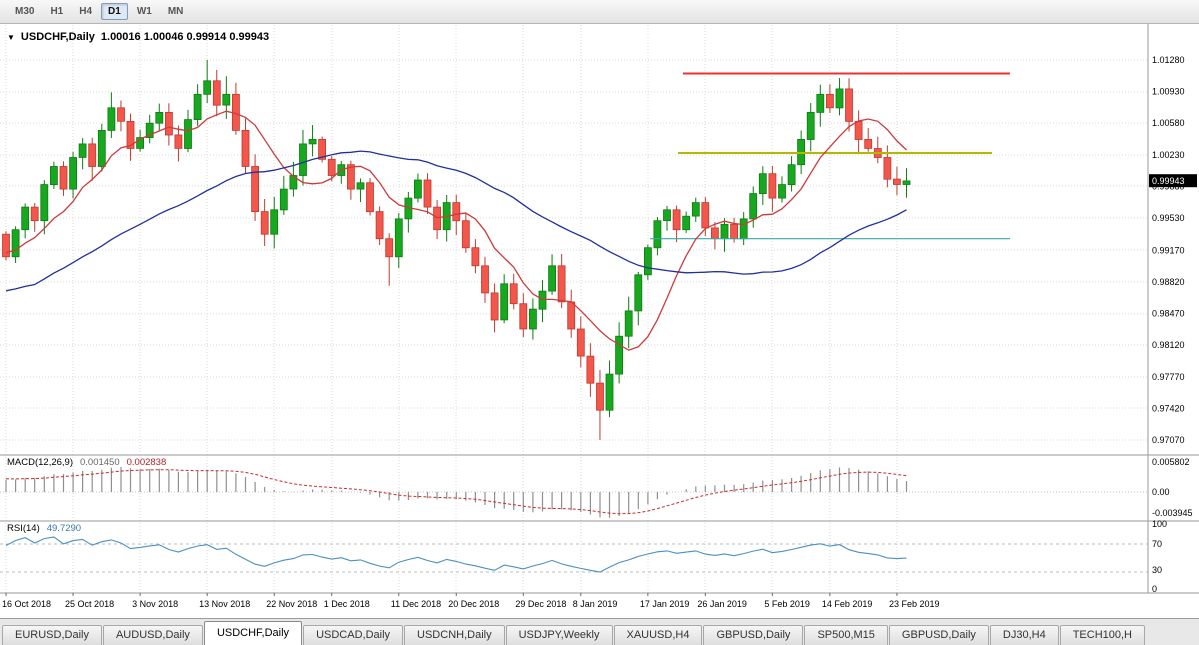  Describe the element at coordinates (658, 635) in the screenshot. I see `chart-tab-xauusd-h4: XAUUSD,H4` at that location.